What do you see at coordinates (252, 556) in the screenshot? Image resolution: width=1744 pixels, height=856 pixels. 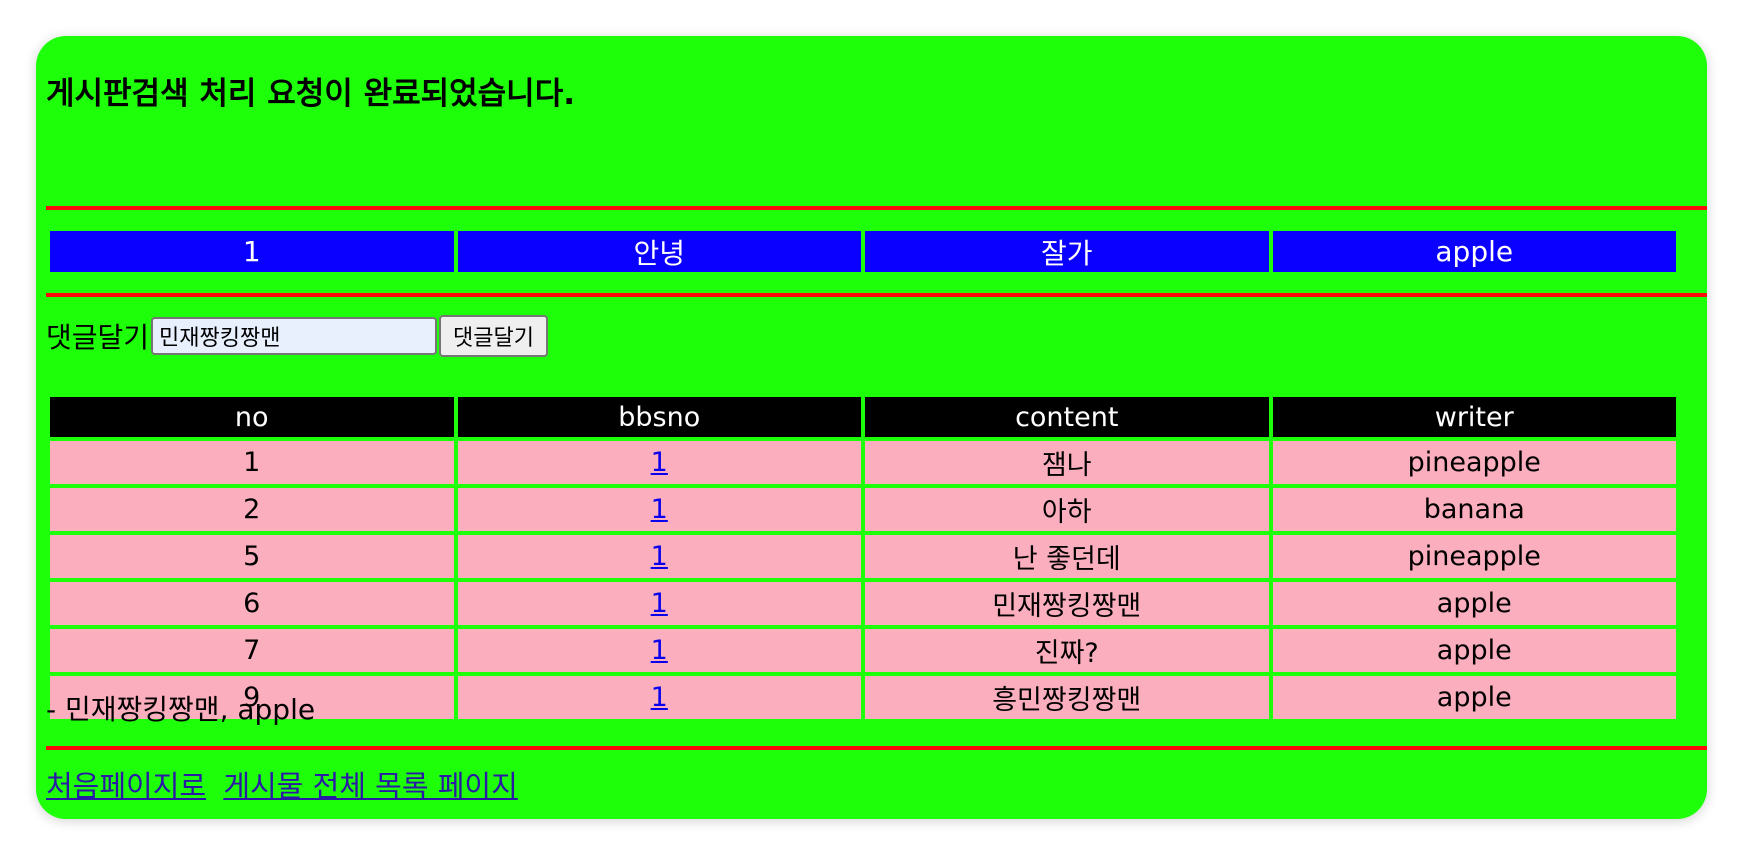 I see `reply-no-cell: 5` at bounding box center [252, 556].